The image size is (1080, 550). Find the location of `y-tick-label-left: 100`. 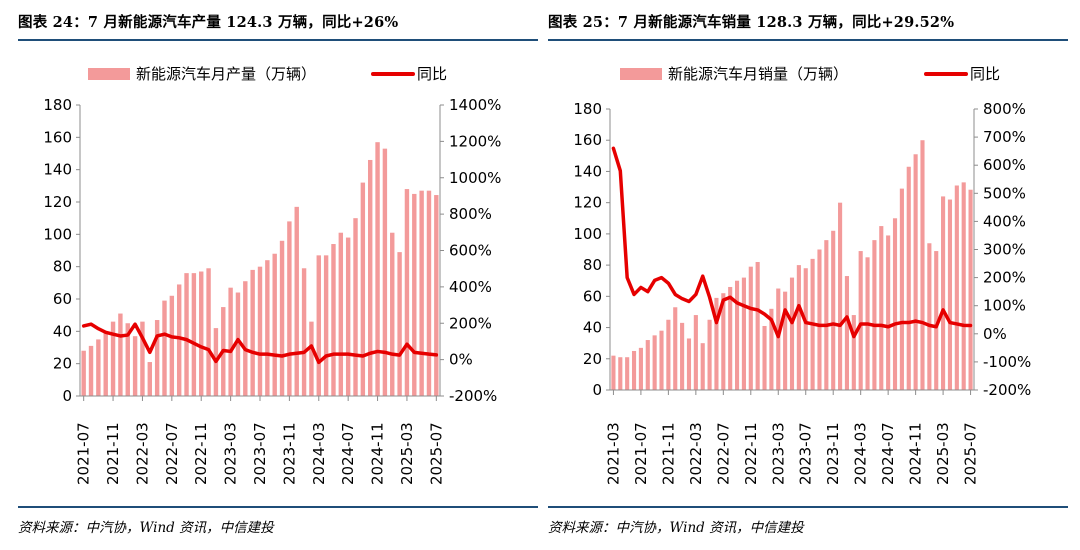

y-tick-label-left: 100 is located at coordinates (57, 234).